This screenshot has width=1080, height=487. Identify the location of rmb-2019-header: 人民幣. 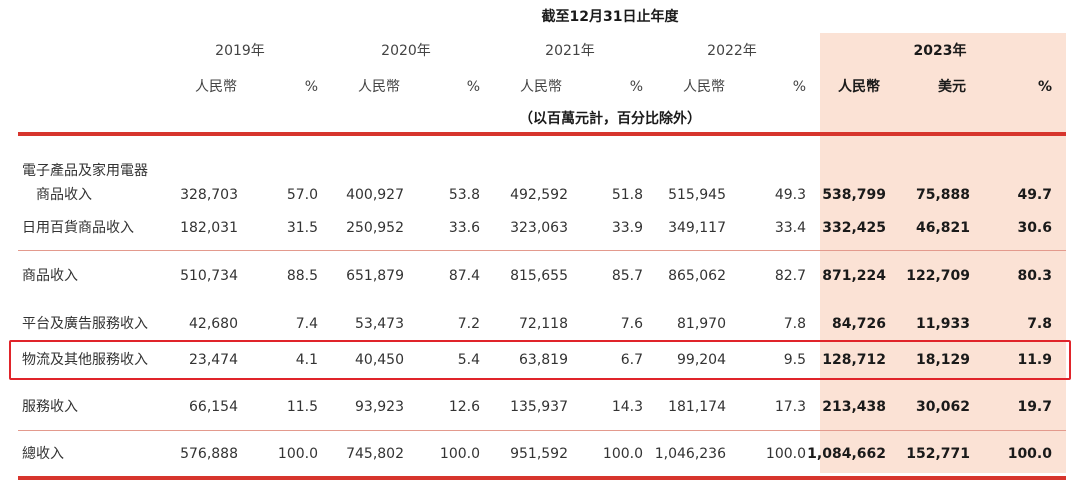
(216, 87).